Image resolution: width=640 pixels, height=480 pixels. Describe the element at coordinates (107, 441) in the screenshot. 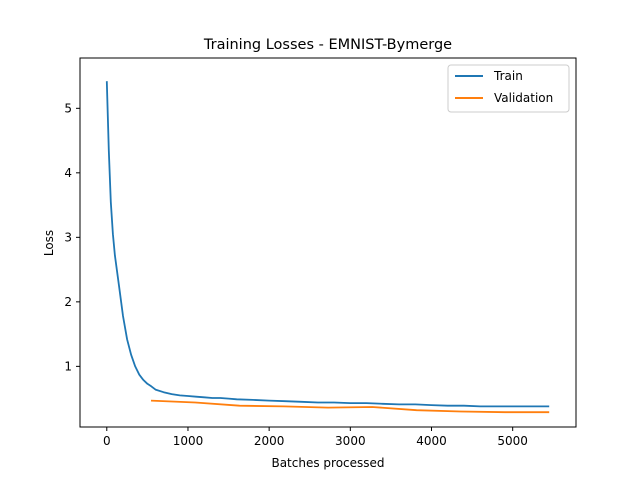

I see `x-tick-label: 0` at that location.